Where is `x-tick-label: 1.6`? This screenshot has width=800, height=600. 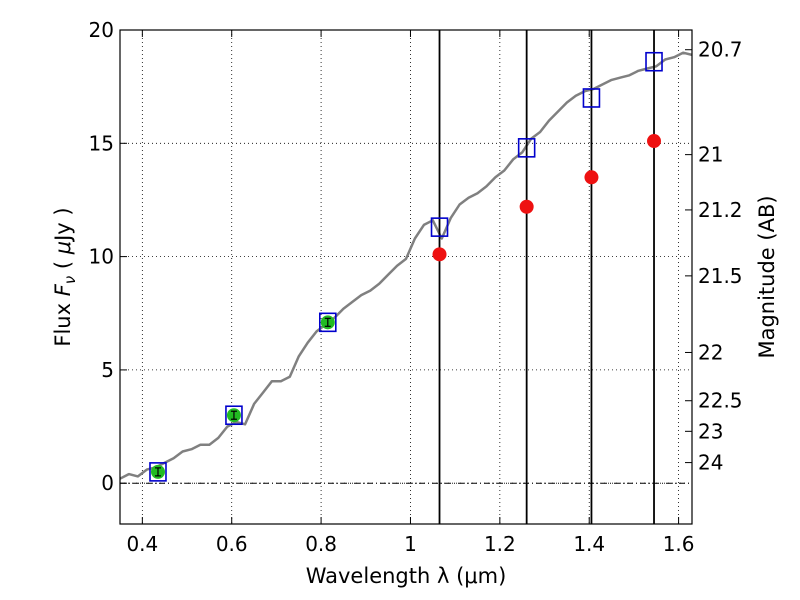 x-tick-label: 1.6 is located at coordinates (679, 544).